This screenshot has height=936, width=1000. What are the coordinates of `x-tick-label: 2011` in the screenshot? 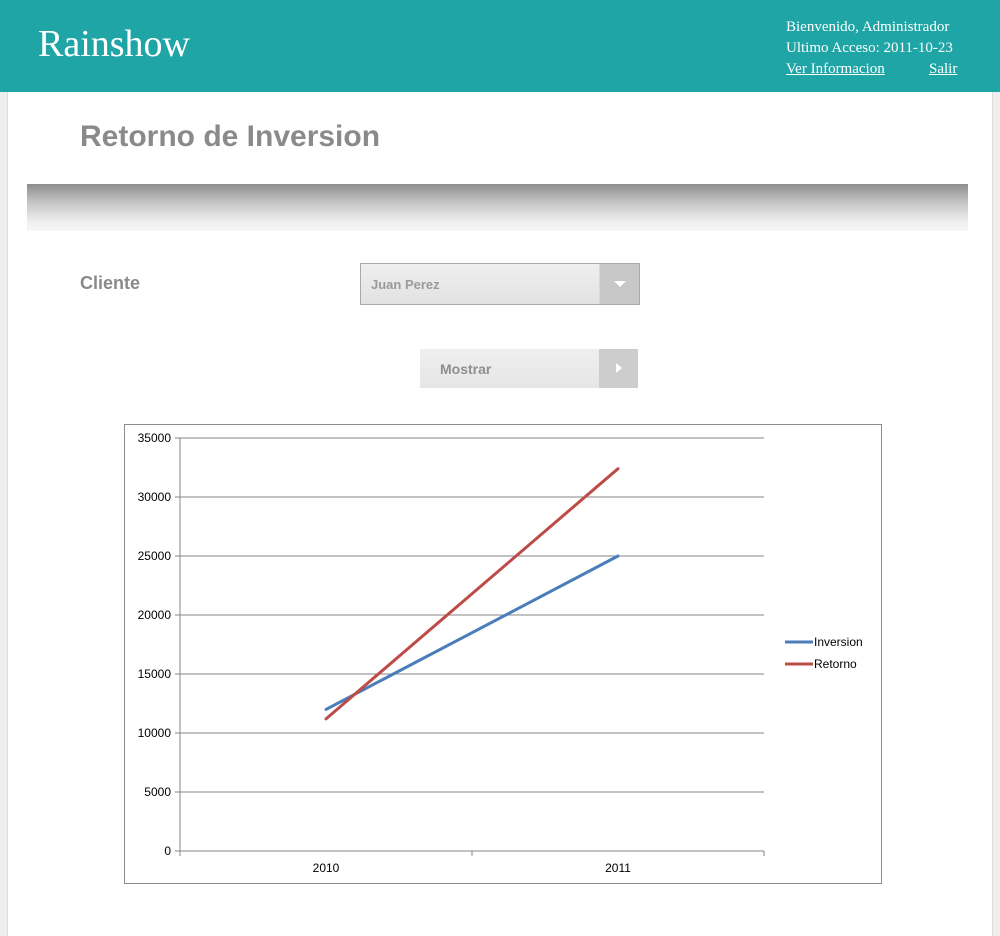 It's located at (618, 868).